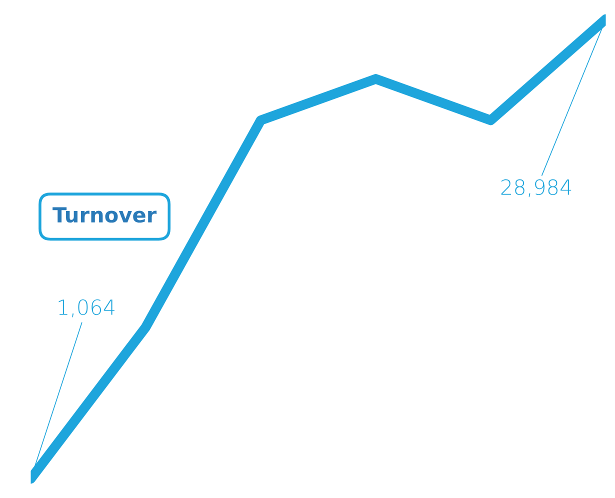  I want to click on annotation: 28,984, so click(536, 188).